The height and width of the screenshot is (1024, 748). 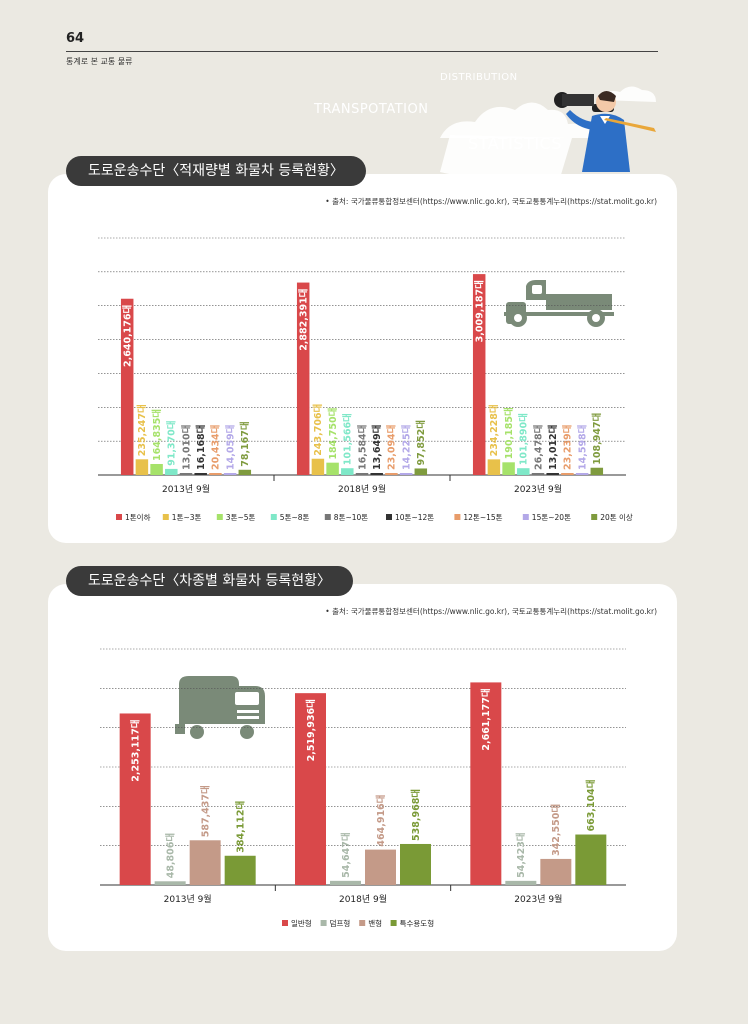 I want to click on data-label: 14,598대, so click(x=582, y=447).